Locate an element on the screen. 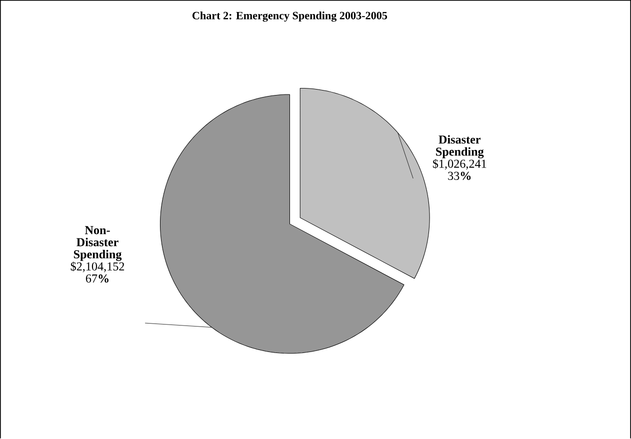  chart-title: Chart 2: Emergency Spending 2003-2005 is located at coordinates (290, 17).